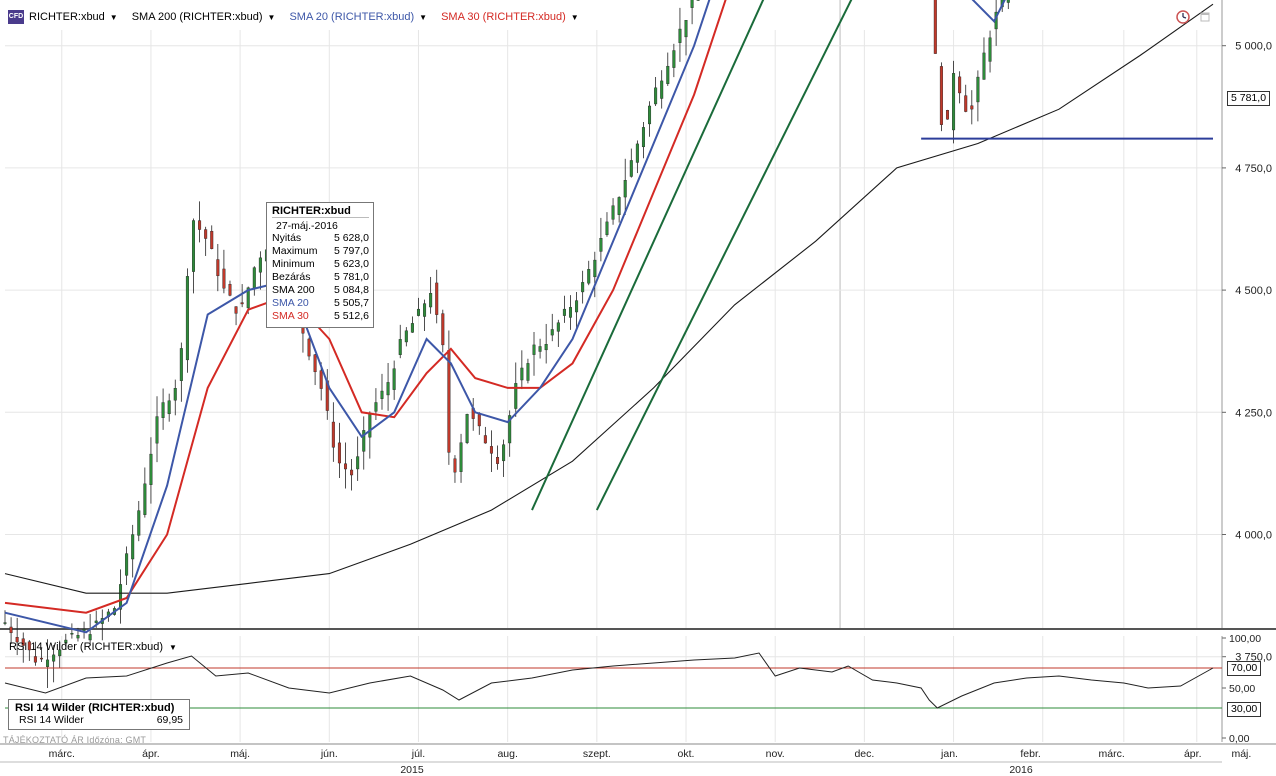 The image size is (1276, 776). Describe the element at coordinates (507, 754) in the screenshot. I see `month-label: aug.` at that location.